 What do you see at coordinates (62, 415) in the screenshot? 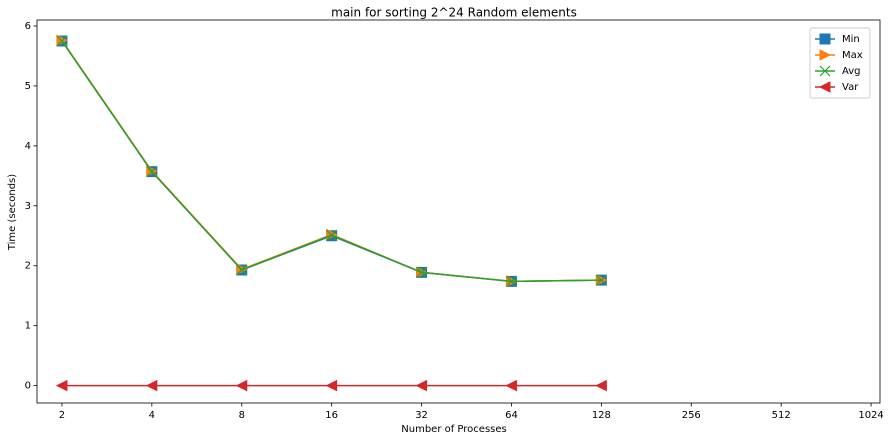
I see `x-tick-label: 2` at bounding box center [62, 415].